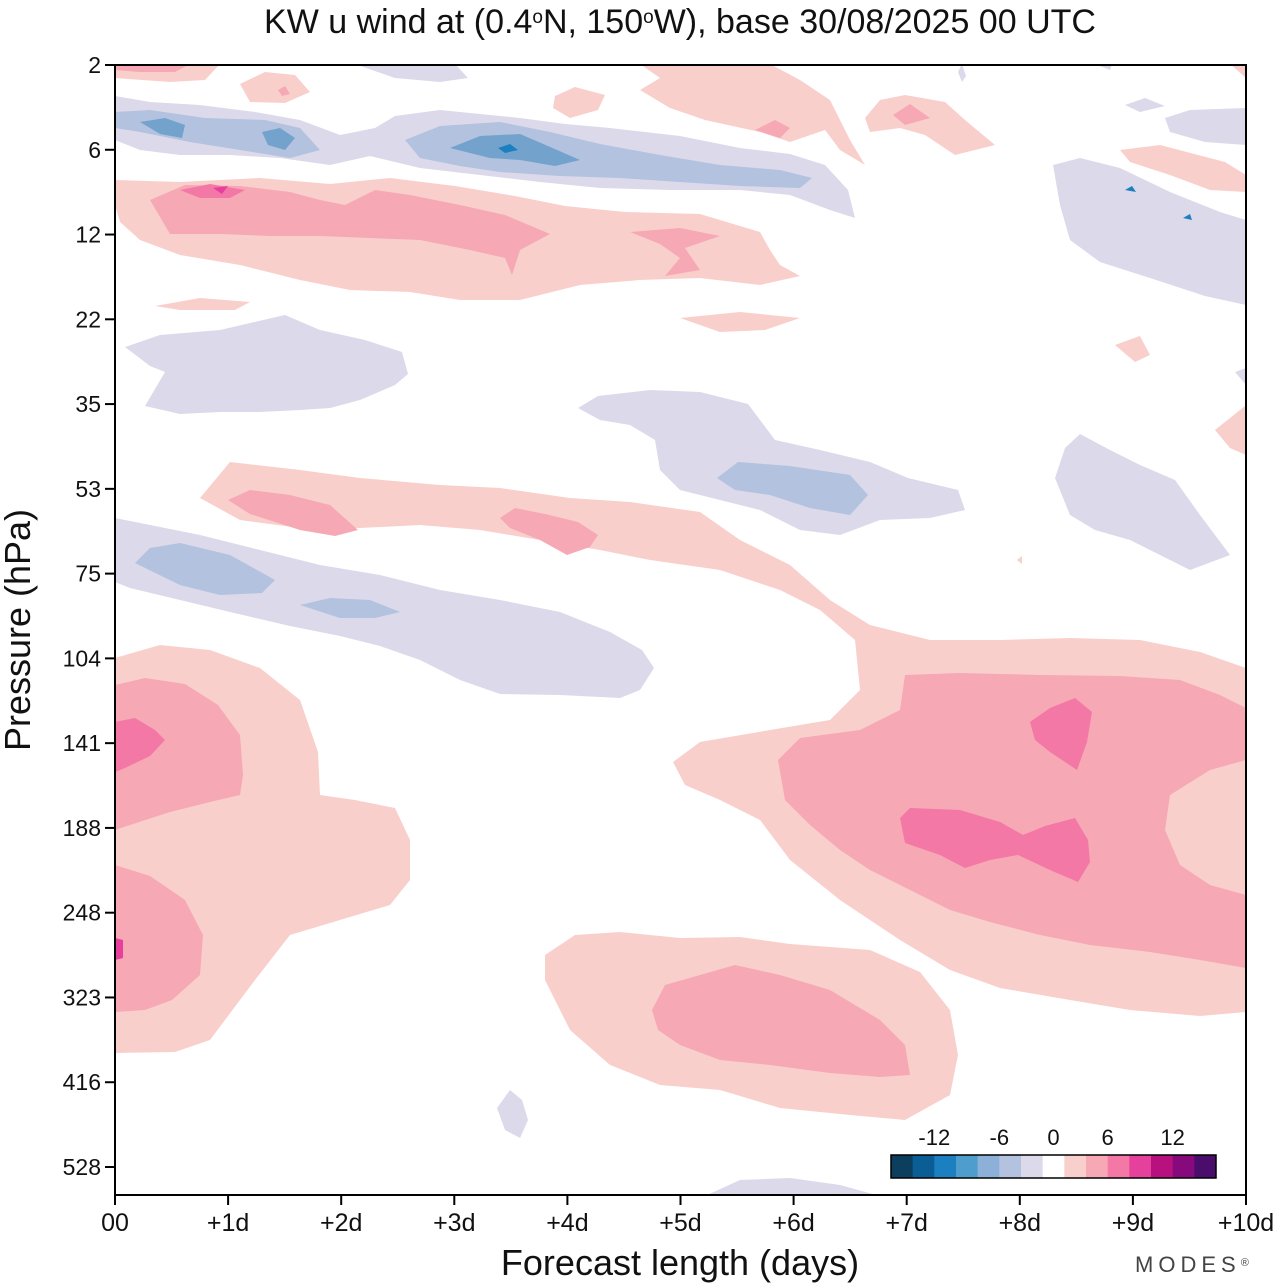 The image size is (1280, 1286). I want to click on colorbar-swatches, so click(1054, 1166).